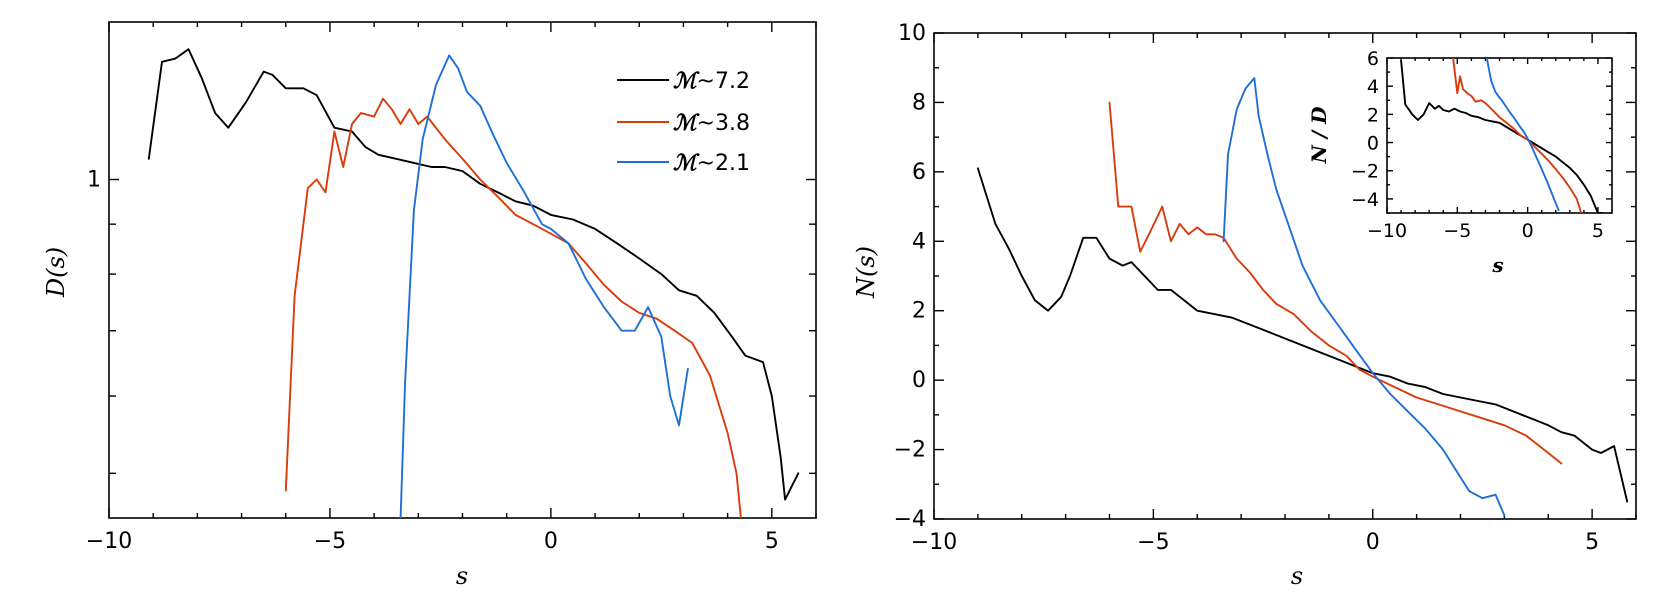  I want to click on legend-label-m38: ℳ~3.8, so click(711, 123).